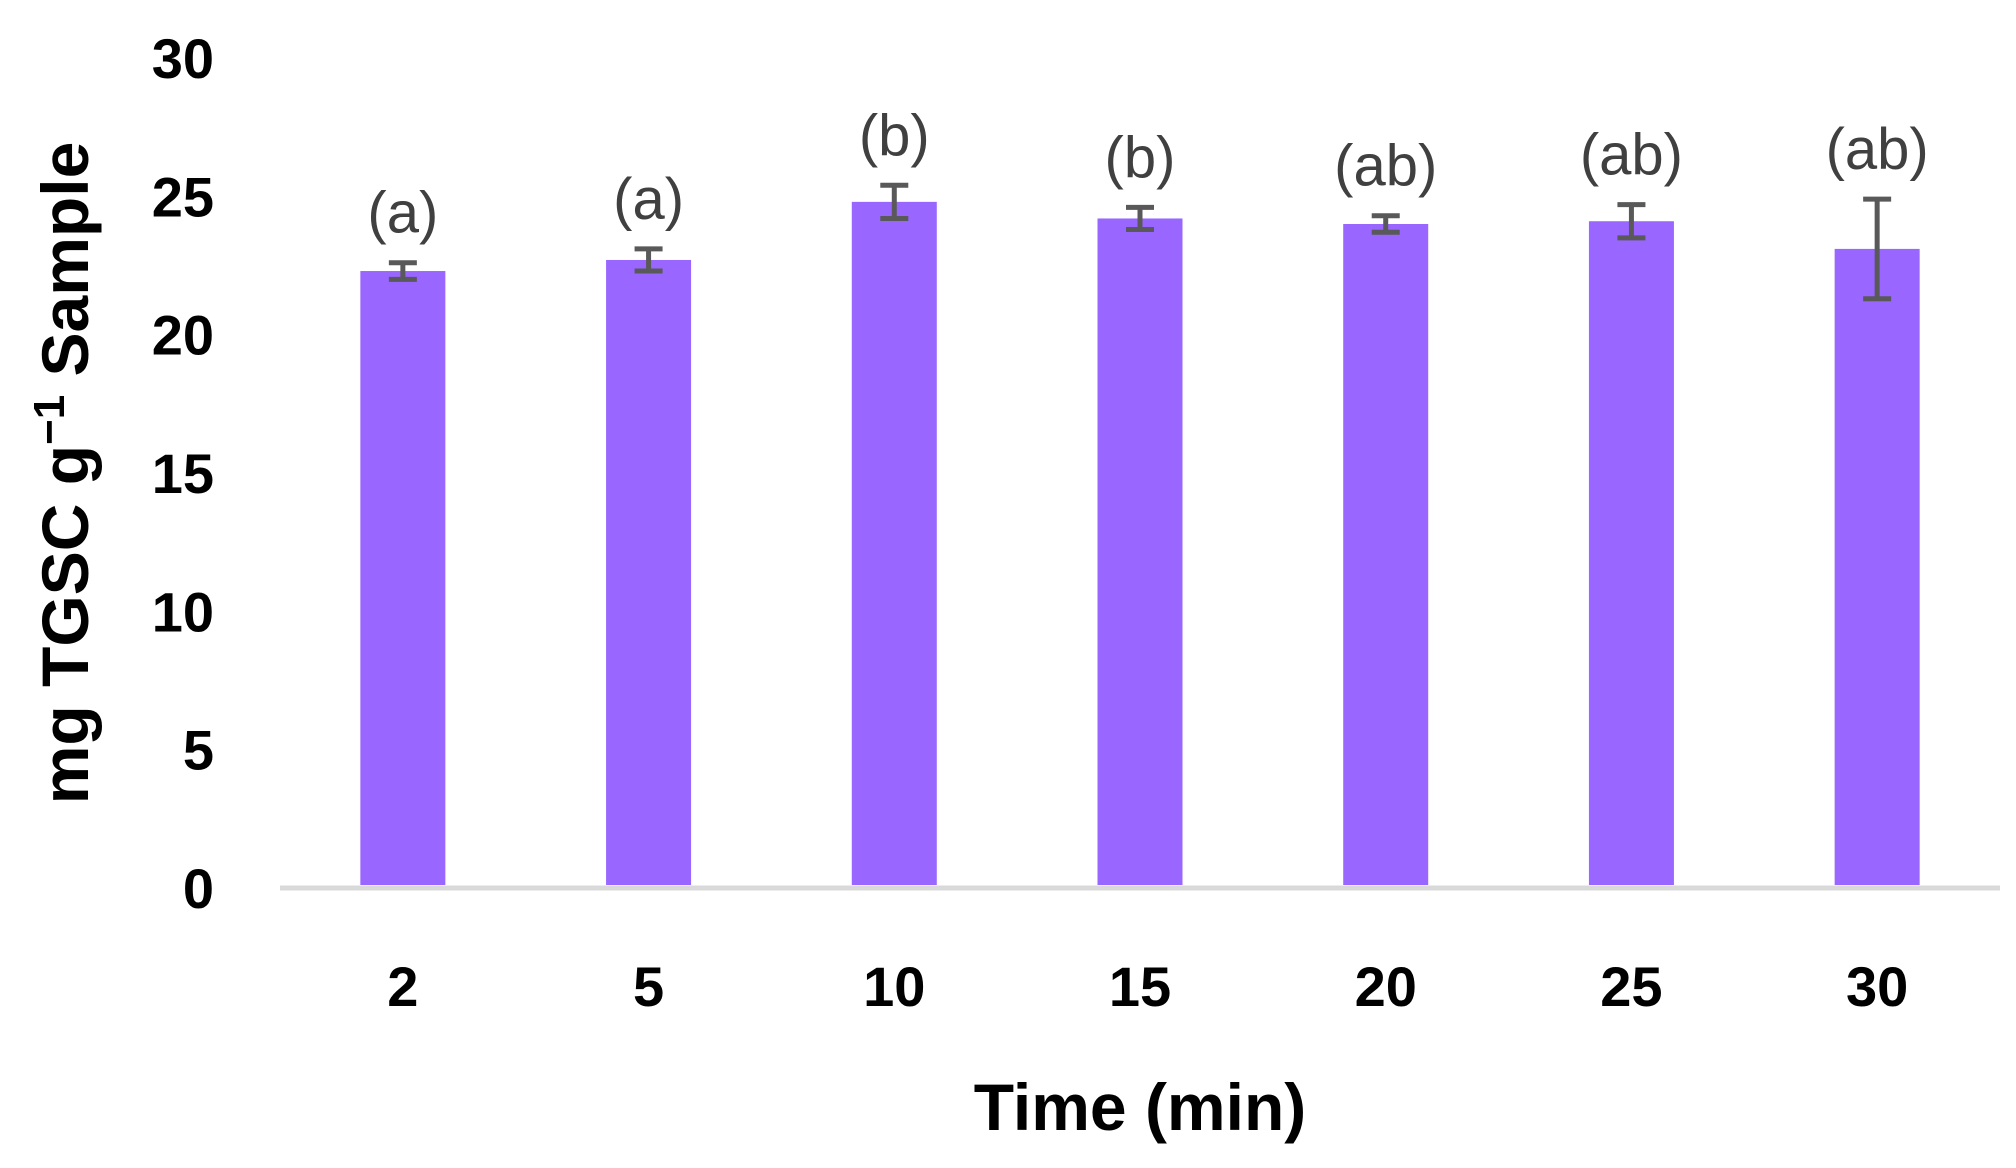  I want to click on x-axis-title: Time (min), so click(1140, 1107).